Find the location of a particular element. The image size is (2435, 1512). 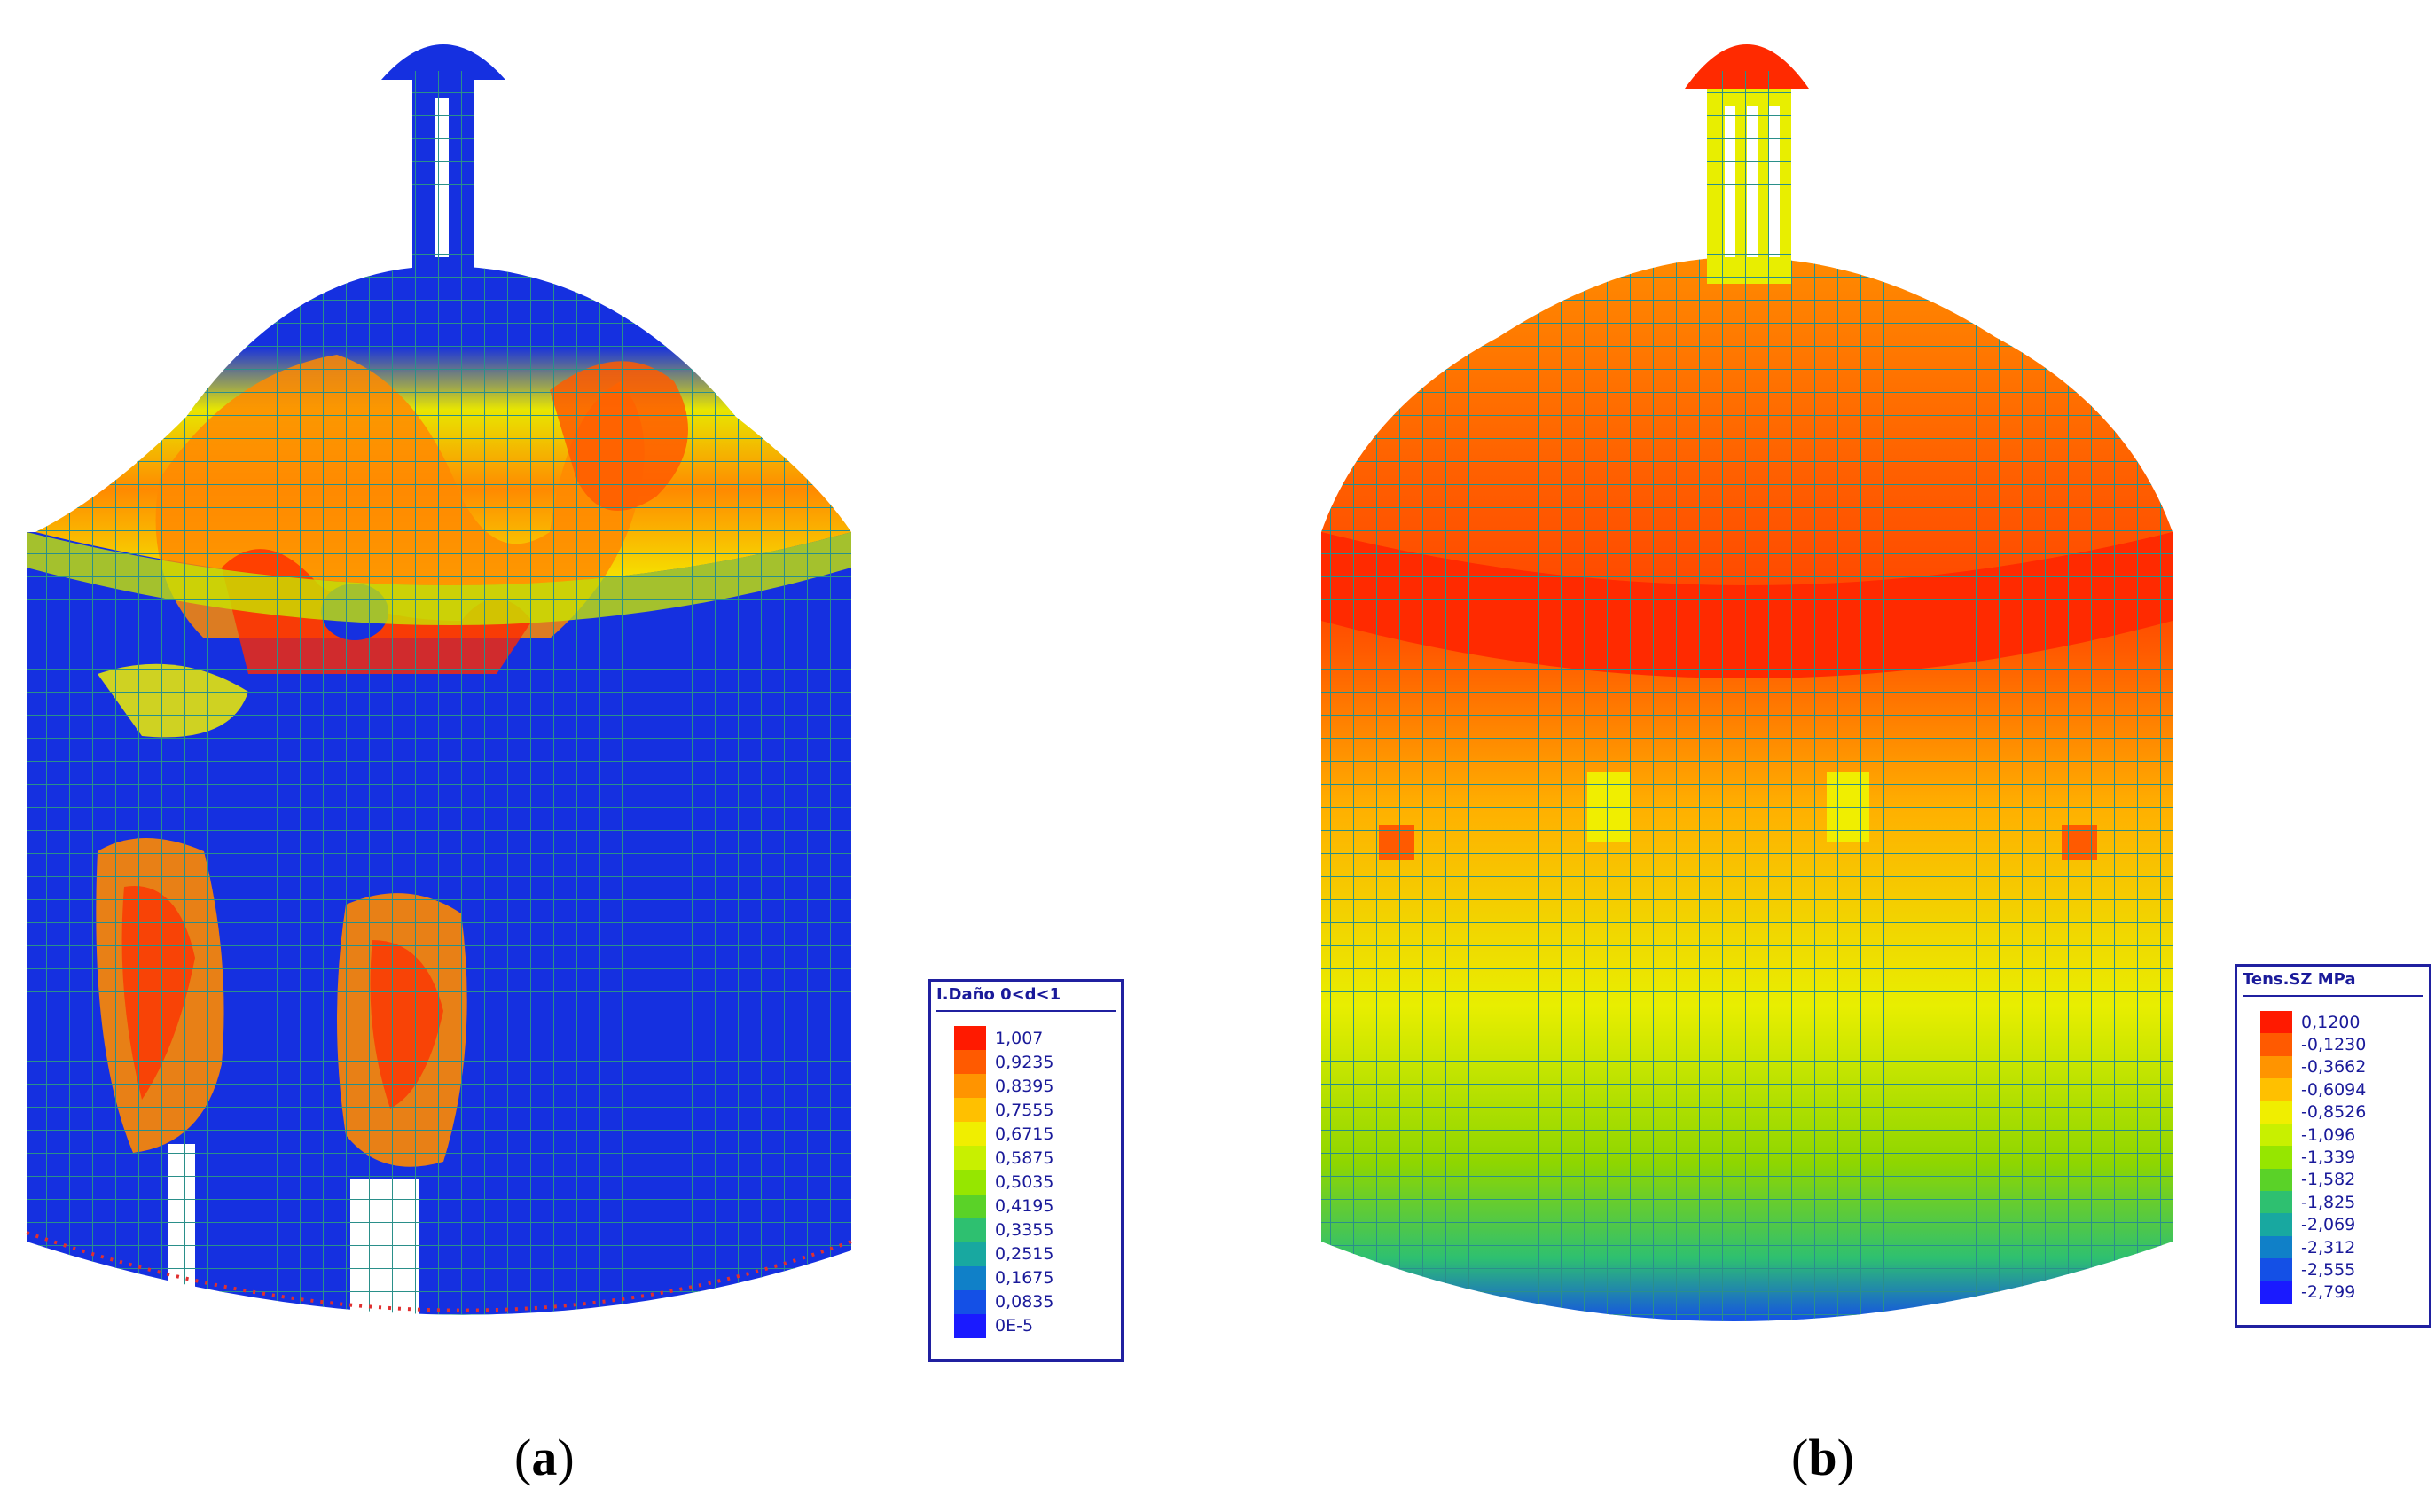

legend-label: 0,4195 is located at coordinates (1024, 1206).